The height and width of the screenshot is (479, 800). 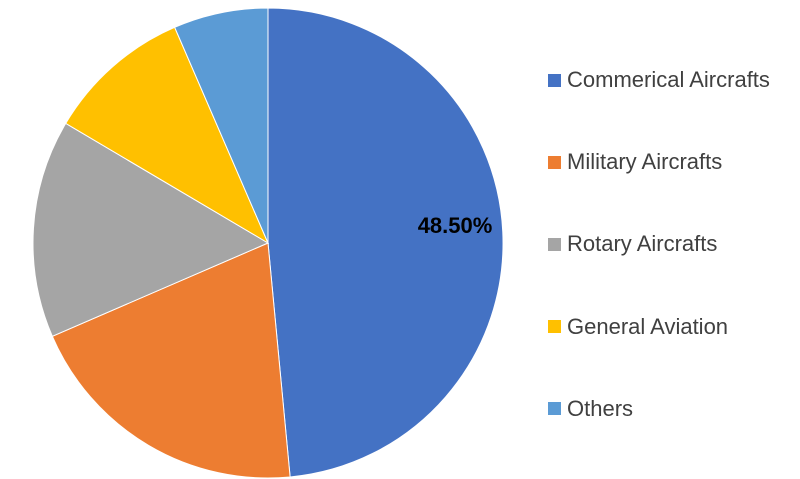 I want to click on legend-item-rotary-aircrafts: Rotary Aircrafts, so click(x=659, y=244).